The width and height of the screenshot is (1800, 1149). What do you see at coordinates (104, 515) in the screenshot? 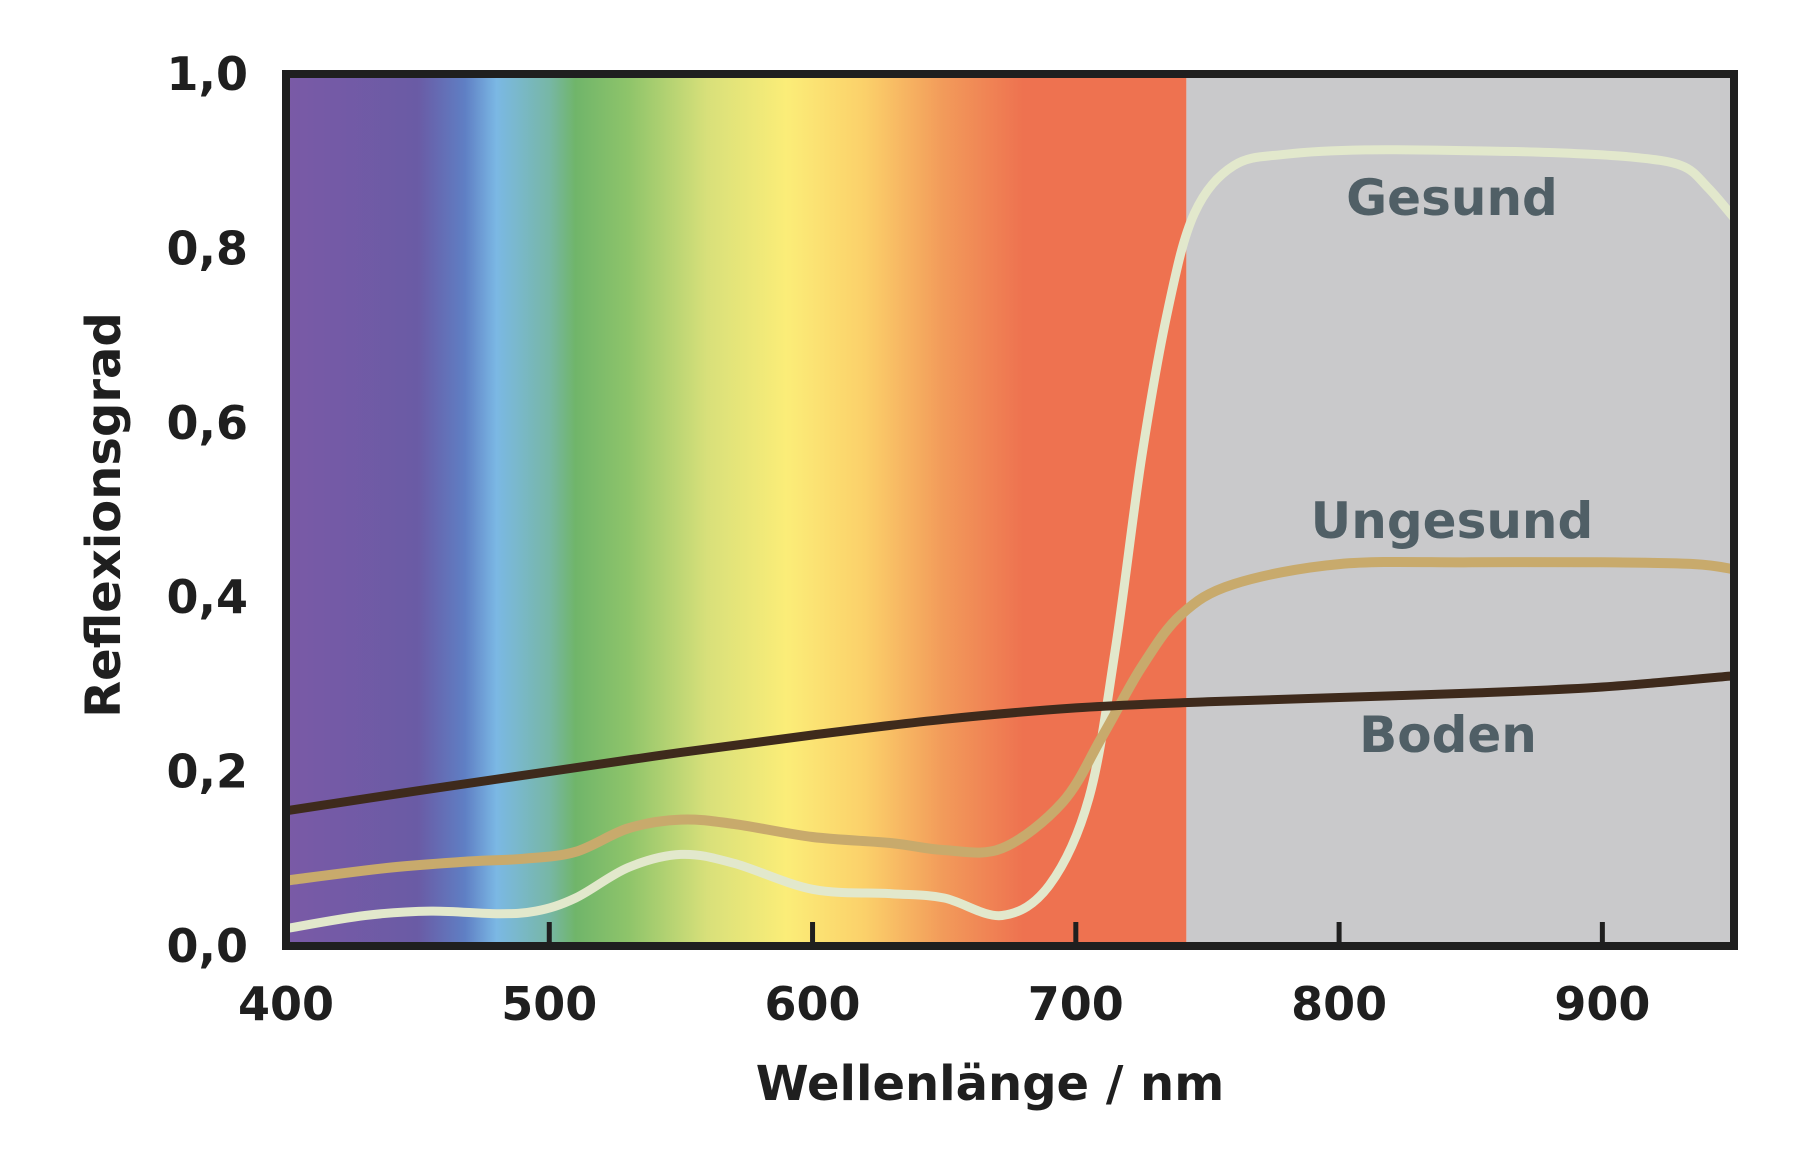
I see `y-axis-title: Reflexionsgrad` at bounding box center [104, 515].